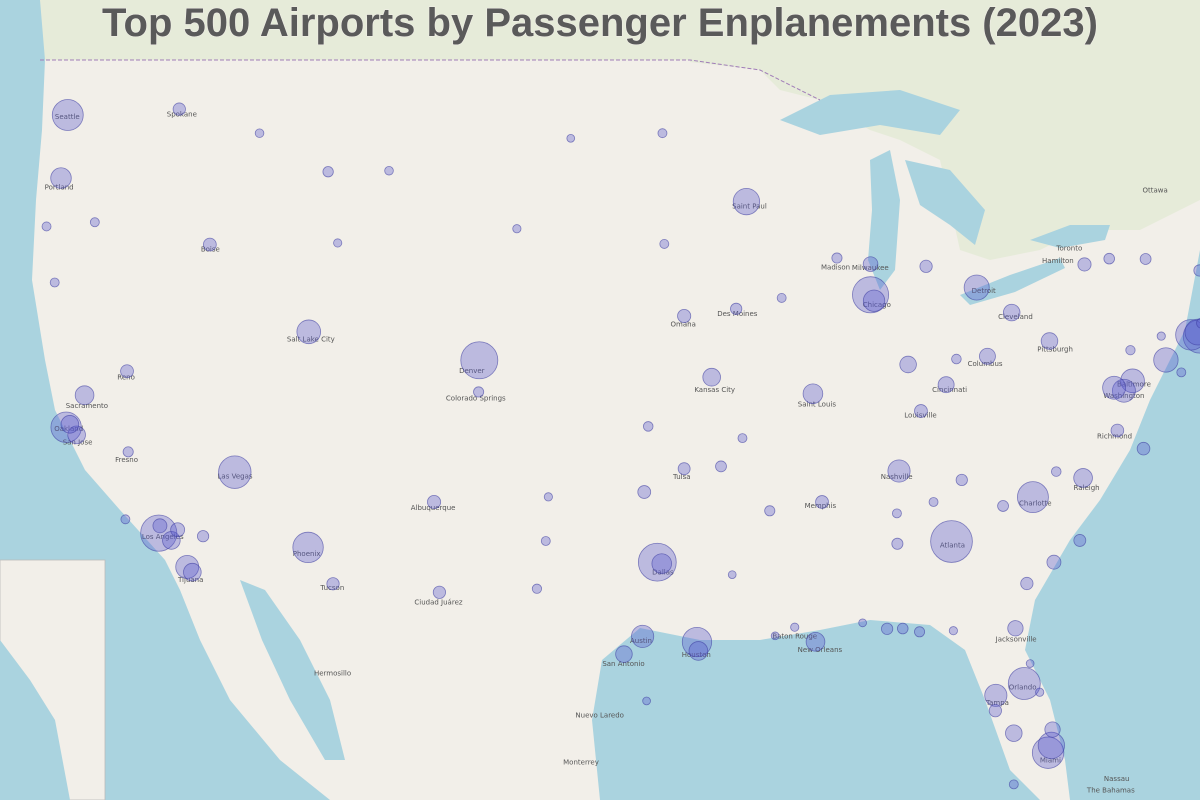  I want to click on map-label: Chicago, so click(877, 305).